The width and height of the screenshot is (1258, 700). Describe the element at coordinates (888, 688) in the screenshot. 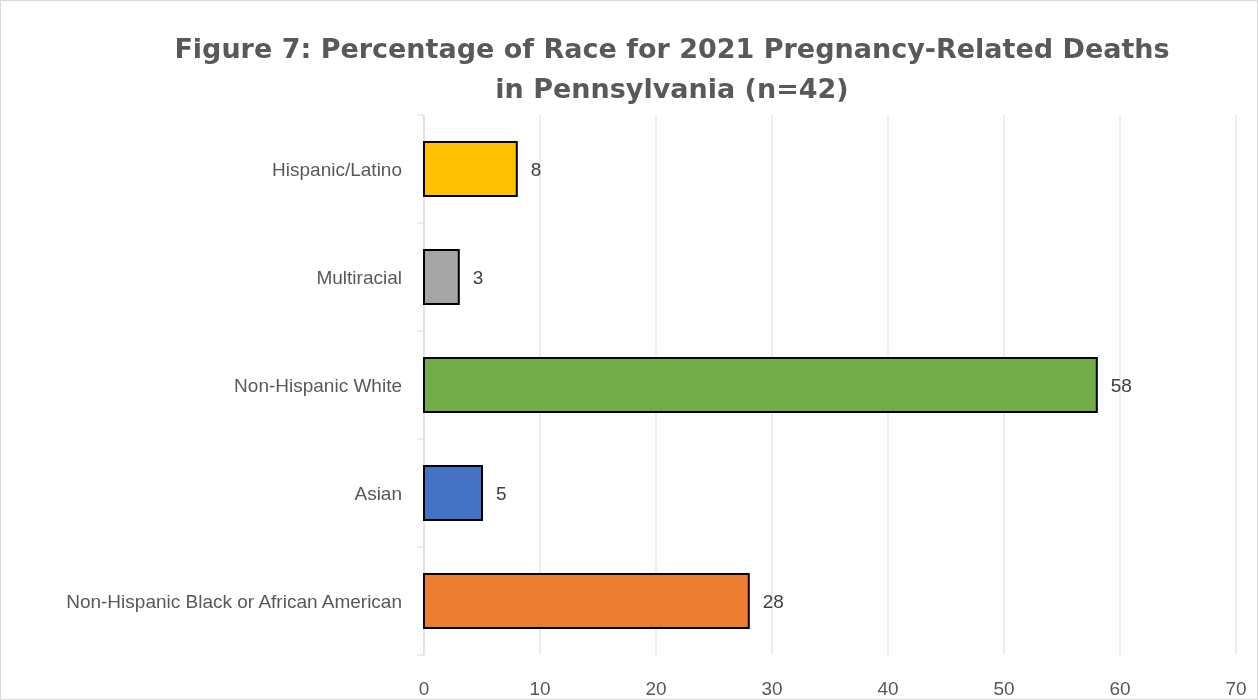

I see `x-tick-label: 40` at that location.